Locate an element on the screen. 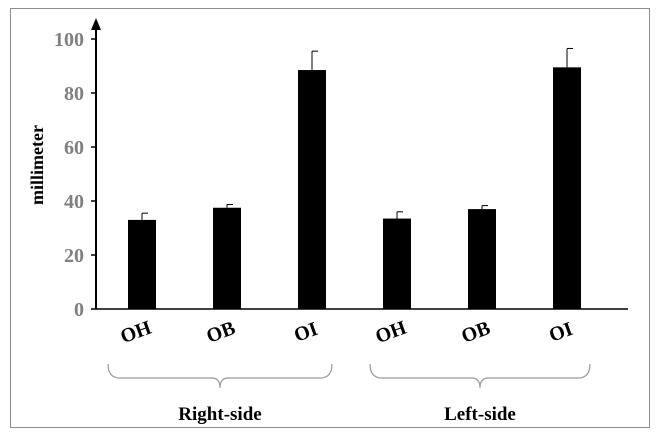  y-axis-arrow is located at coordinates (96, 24).